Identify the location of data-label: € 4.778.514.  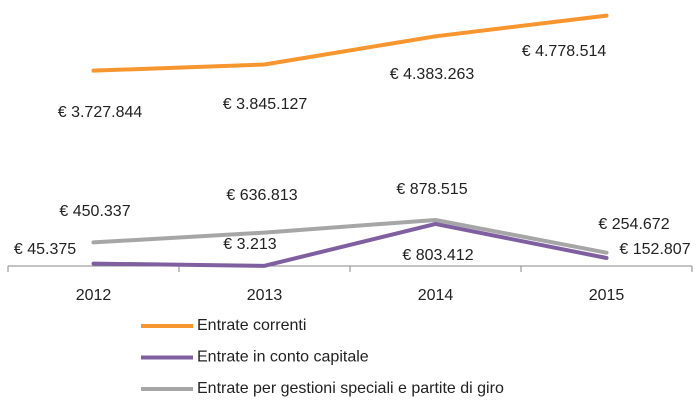
(564, 51).